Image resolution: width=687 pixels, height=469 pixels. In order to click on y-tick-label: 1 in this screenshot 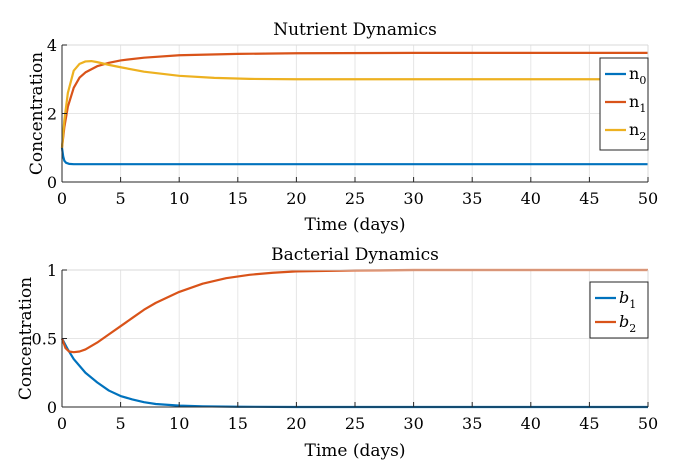, I will do `click(52, 270)`.